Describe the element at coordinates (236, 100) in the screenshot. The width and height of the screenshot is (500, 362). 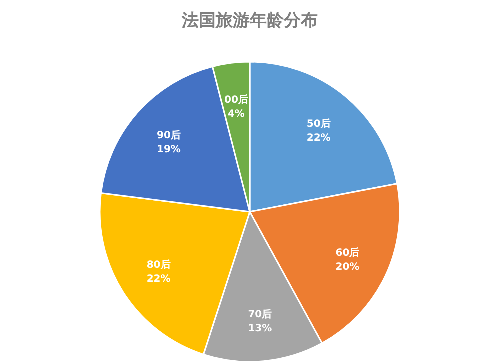
I see `slice-label: 00后` at that location.